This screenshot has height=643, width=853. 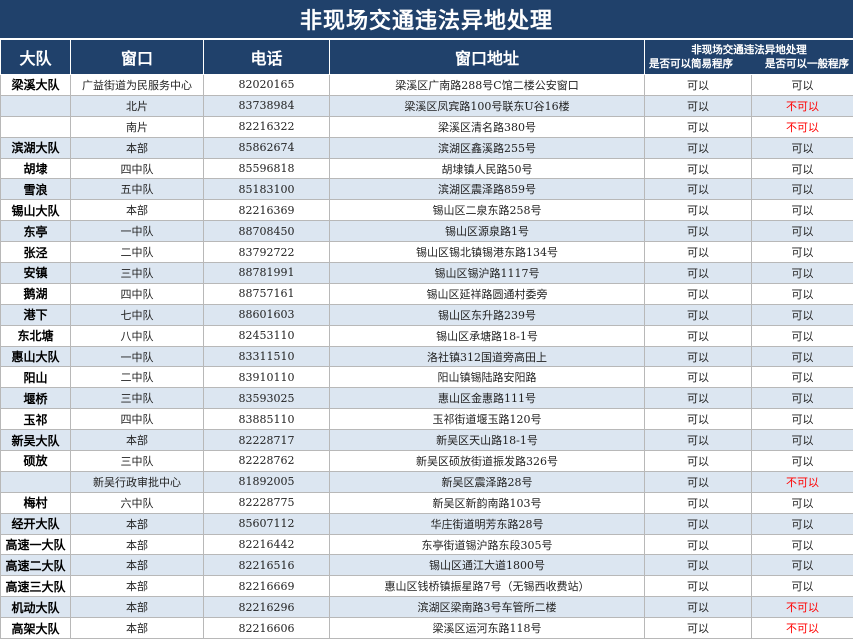 I want to click on table-row: 鹅湖 四中队 88757161 锡山区延祥路圆通村委旁 可以 可以, so click(x=426, y=293).